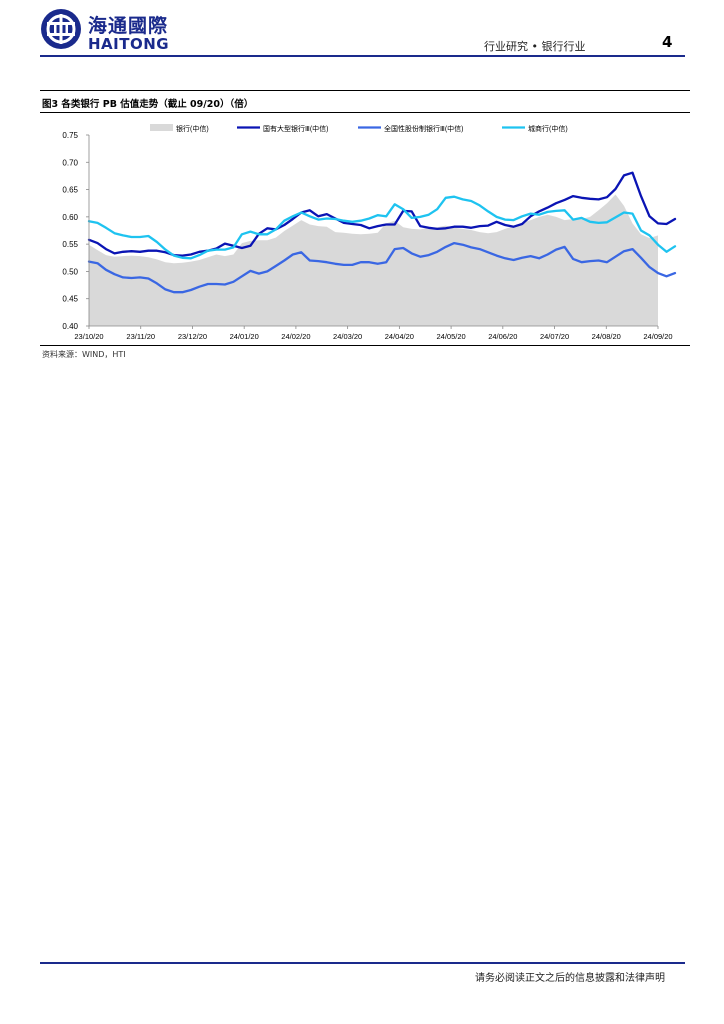 This screenshot has height=1024, width=724. What do you see at coordinates (128, 26) in the screenshot?
I see `logo-chinese-name: 海通國際` at bounding box center [128, 26].